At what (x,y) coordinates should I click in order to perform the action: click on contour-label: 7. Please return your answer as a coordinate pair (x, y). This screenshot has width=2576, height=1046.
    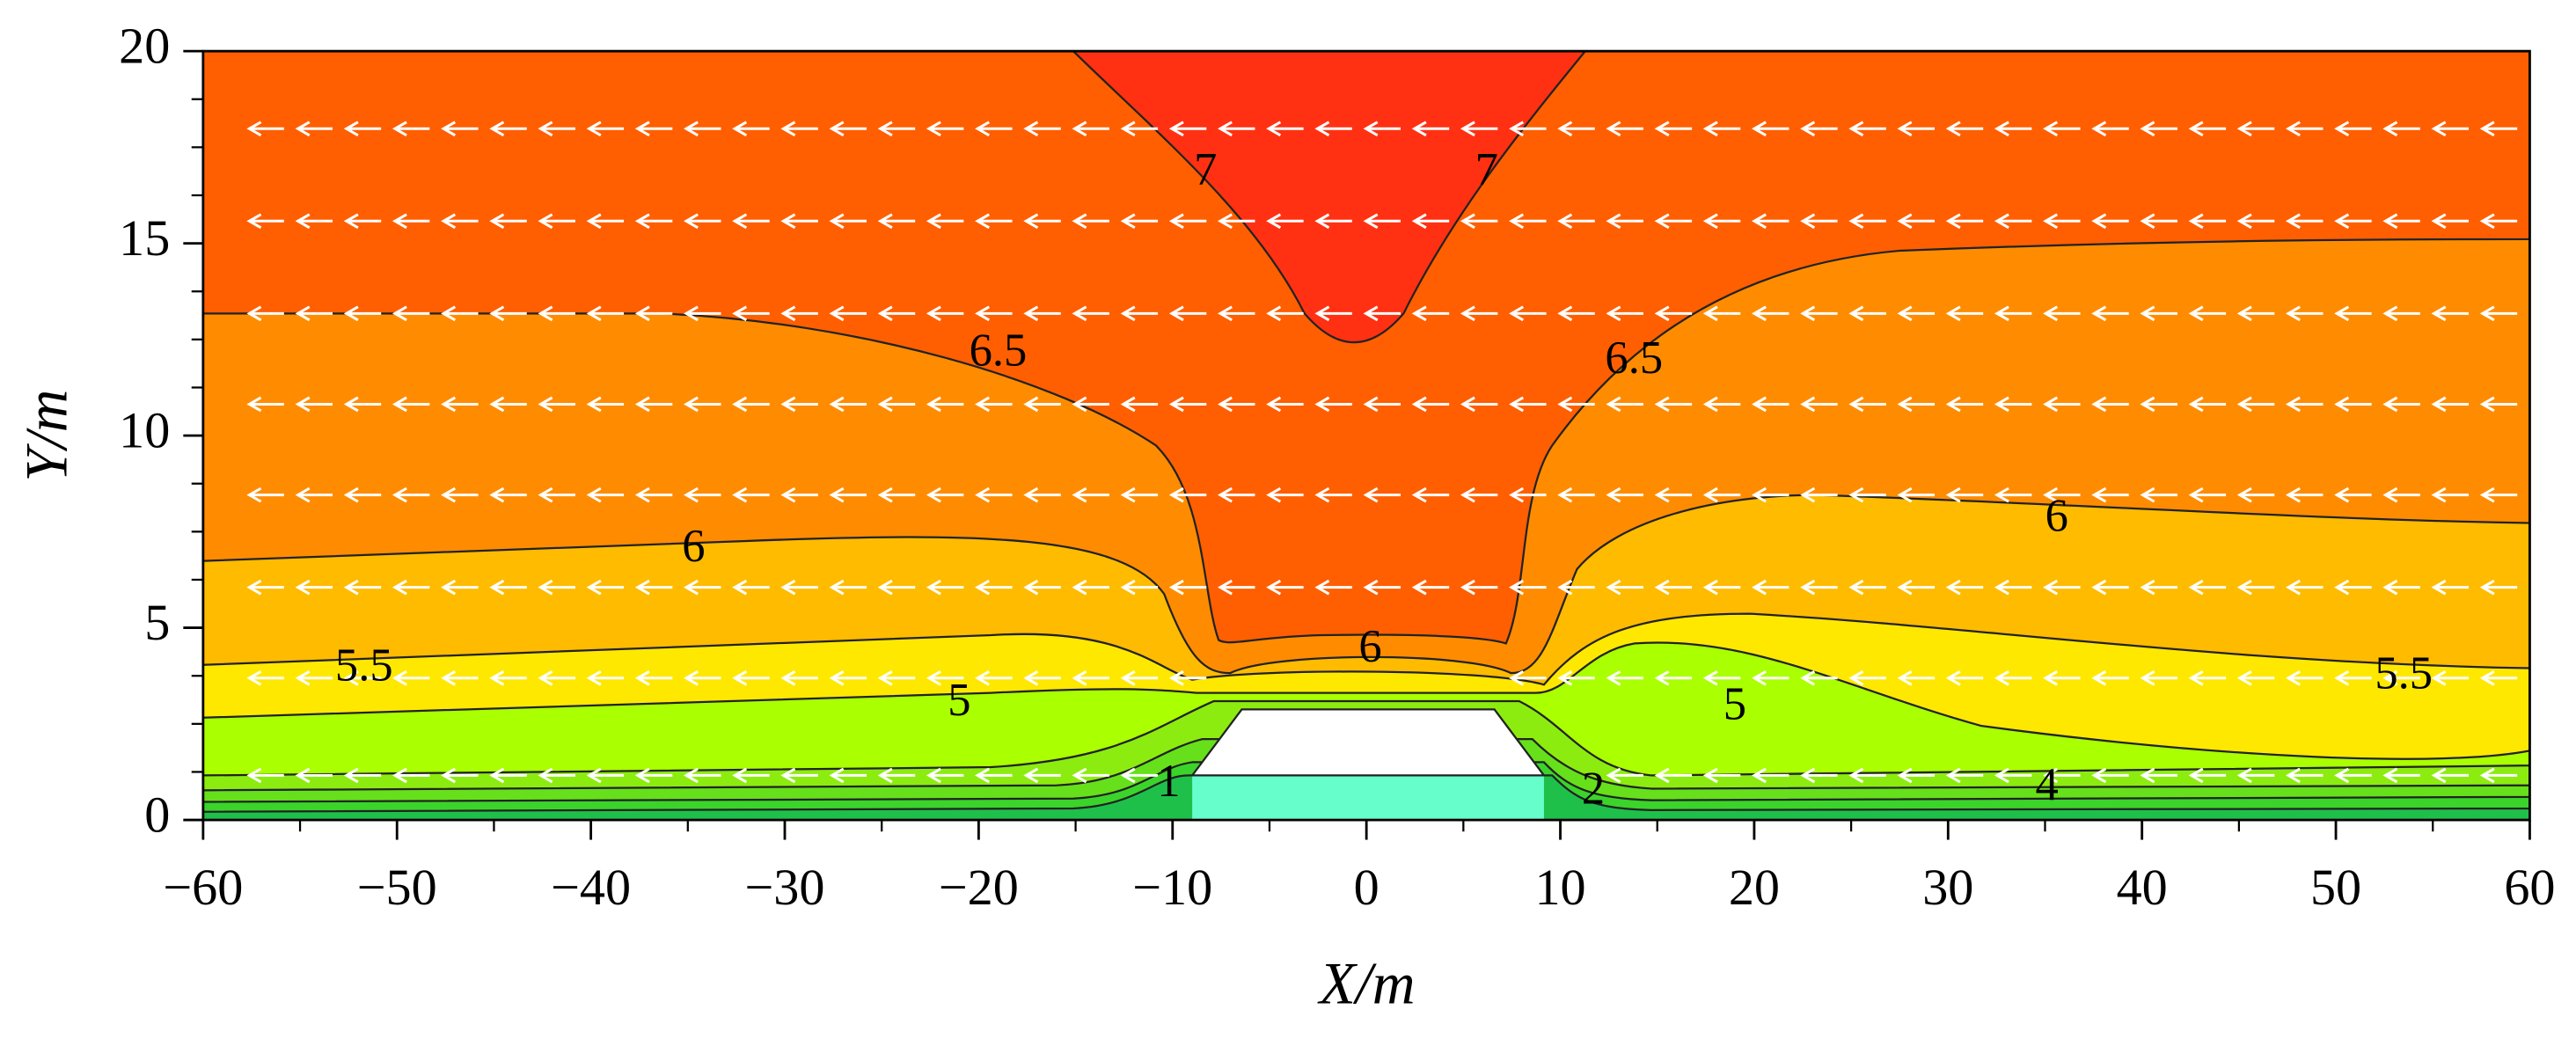
    Looking at the image, I should click on (1205, 169).